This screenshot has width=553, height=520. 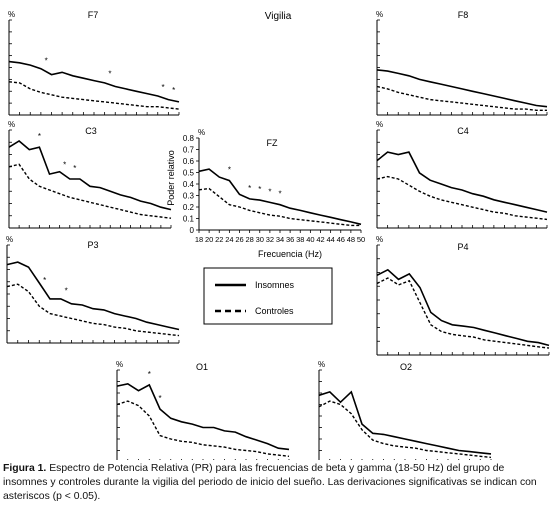 What do you see at coordinates (189, 150) in the screenshot?
I see `y-tick-label: 0.7` at bounding box center [189, 150].